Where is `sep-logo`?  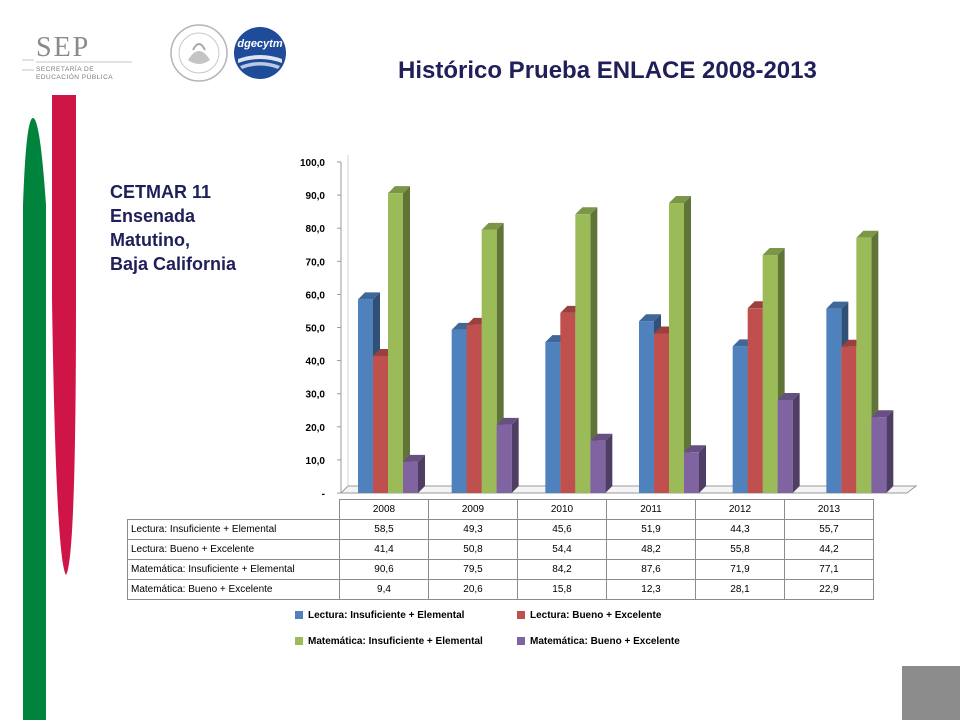 sep-logo is located at coordinates (80, 56).